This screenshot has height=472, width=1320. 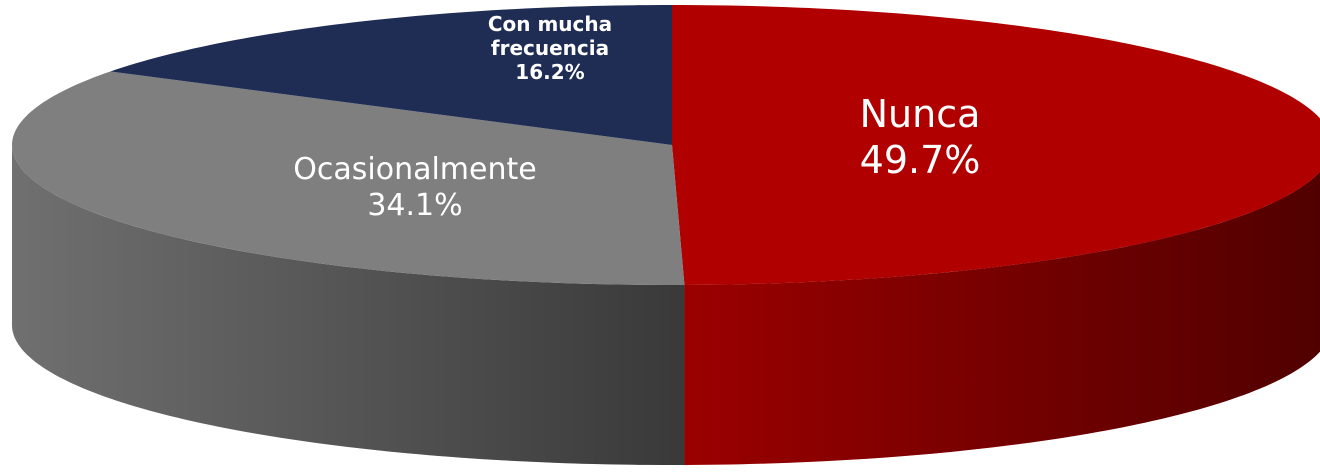 What do you see at coordinates (415, 169) in the screenshot?
I see `category-label: Ocasionalmente` at bounding box center [415, 169].